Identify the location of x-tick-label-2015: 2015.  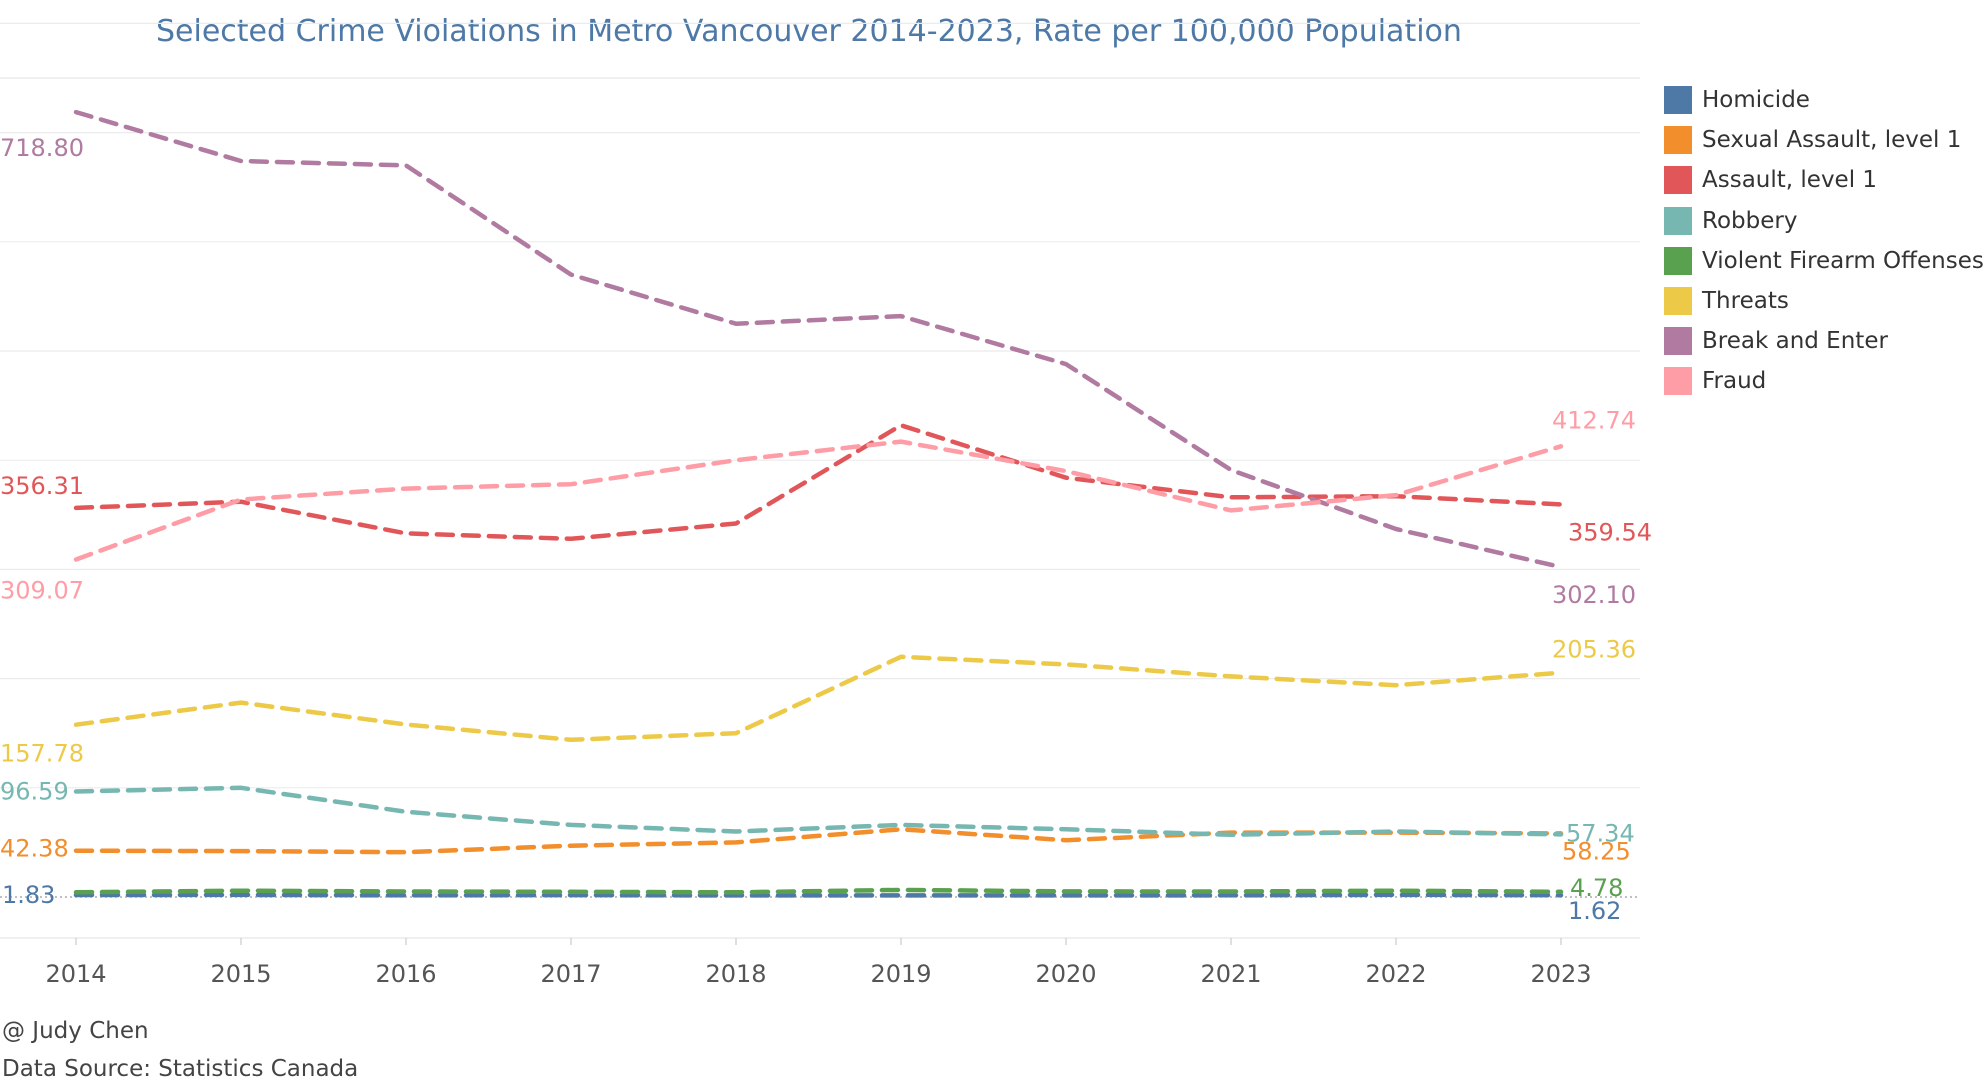
(240, 974).